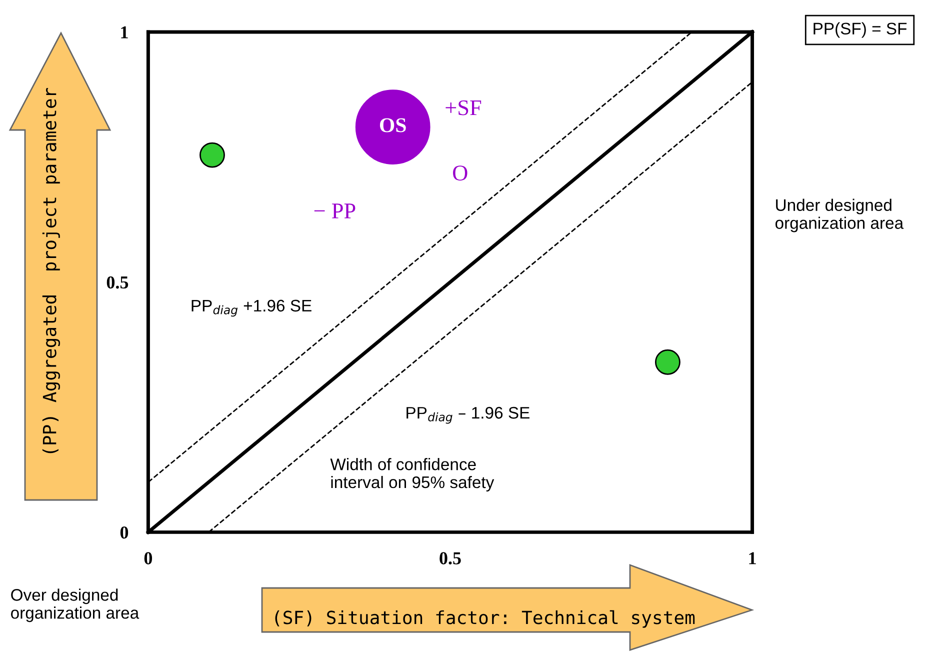 This screenshot has width=938, height=653. I want to click on x-tick-label: 1, so click(752, 558).